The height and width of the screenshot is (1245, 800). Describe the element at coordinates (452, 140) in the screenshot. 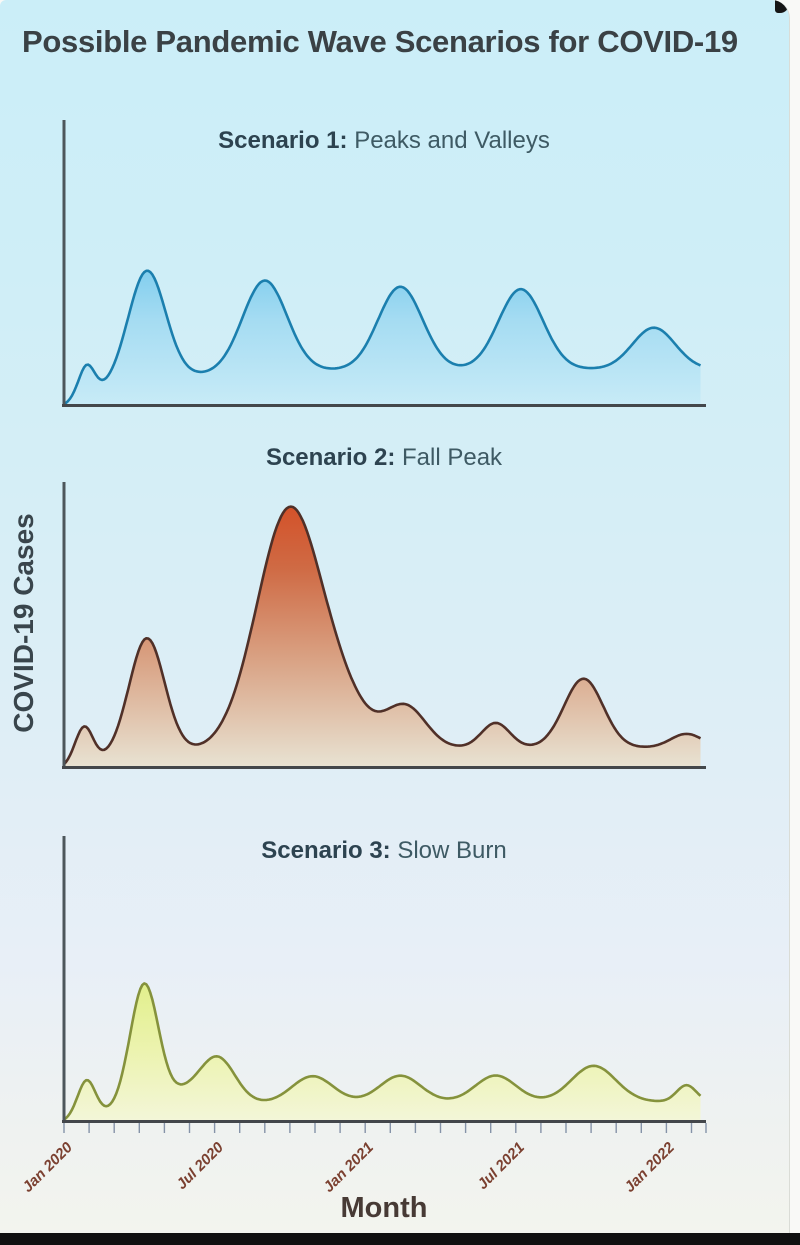

I see `scenario-1-title-rest: Peaks and Valleys` at that location.